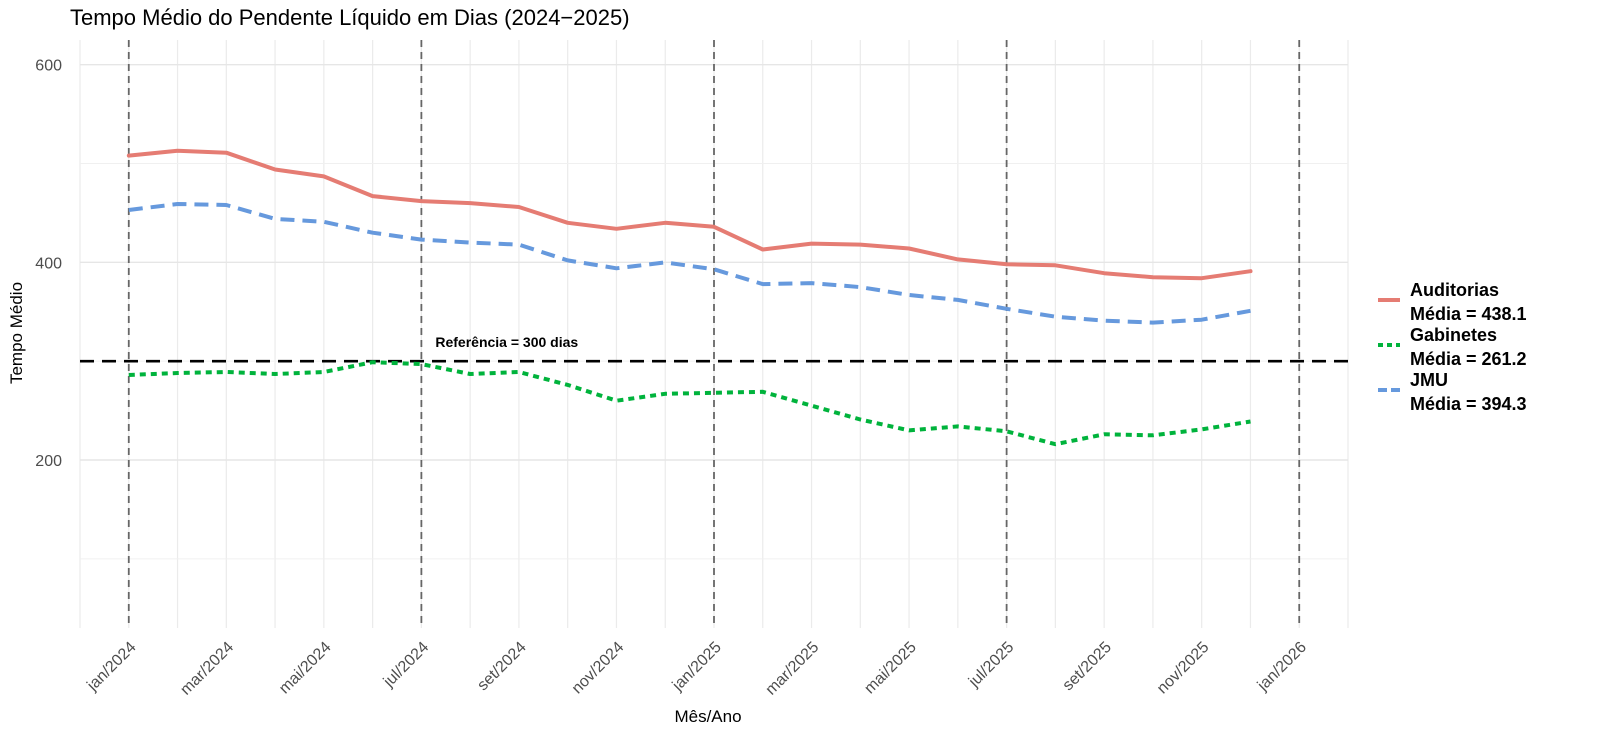  I want to click on x-tick-label: nov/2024, so click(598, 668).